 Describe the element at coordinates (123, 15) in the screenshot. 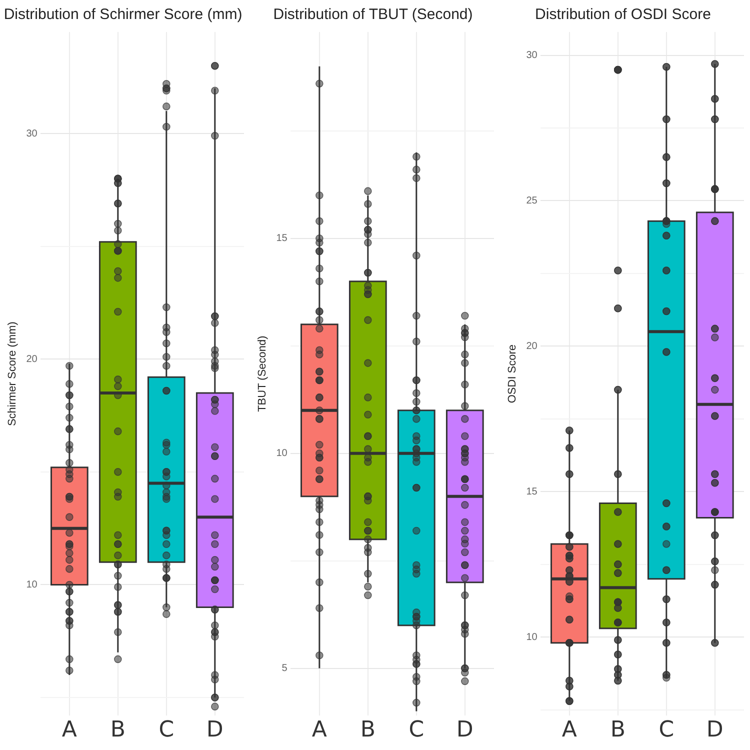

I see `chart-title: Distribution of Schirmer Score (mm)` at that location.